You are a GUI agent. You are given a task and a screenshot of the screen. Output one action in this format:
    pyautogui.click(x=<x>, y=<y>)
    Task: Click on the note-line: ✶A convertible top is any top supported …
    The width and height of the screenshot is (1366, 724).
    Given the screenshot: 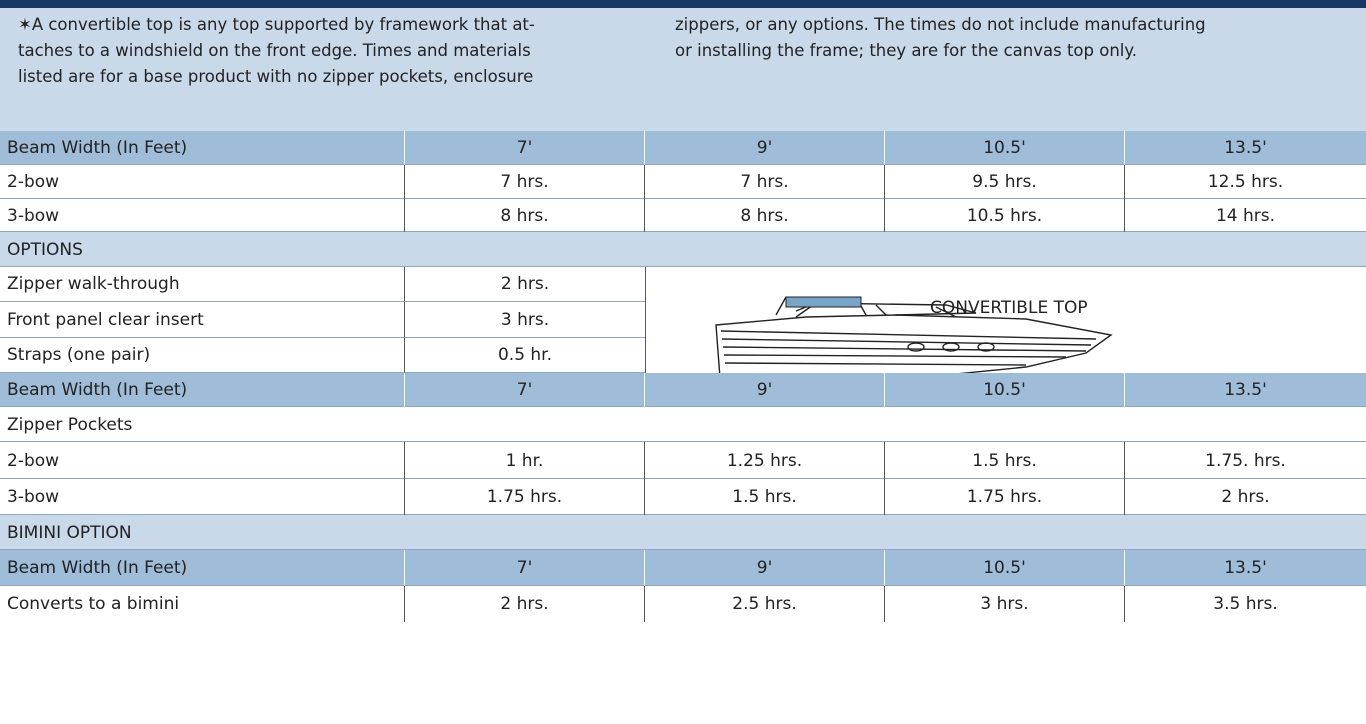 What is the action you would take?
    pyautogui.click(x=276, y=24)
    